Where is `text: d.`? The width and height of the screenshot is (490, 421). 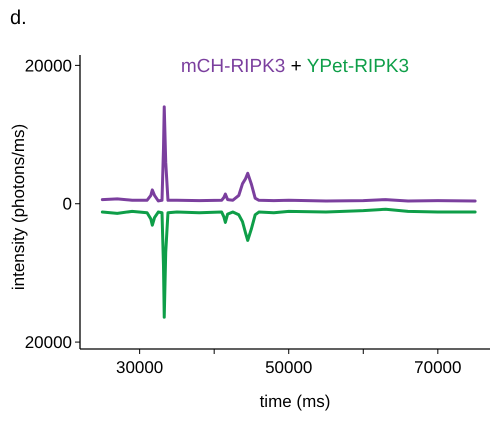
text: d. is located at coordinates (18, 18).